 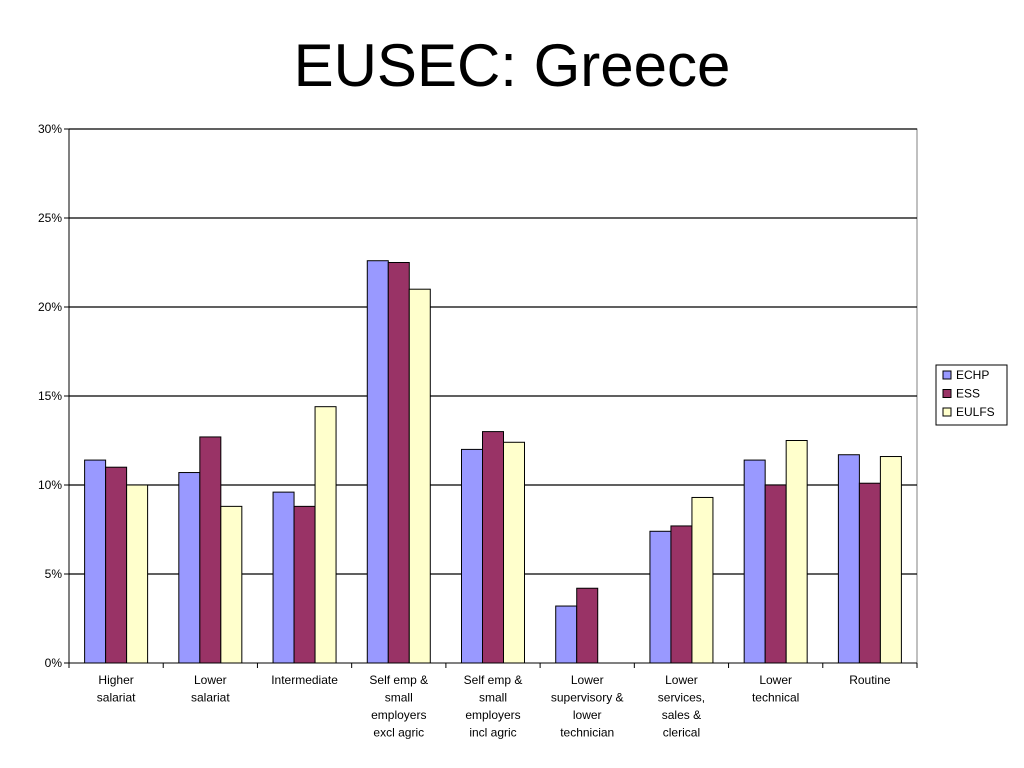 I want to click on x-category-label: Self emp & small employers incl agric, so click(x=493, y=706).